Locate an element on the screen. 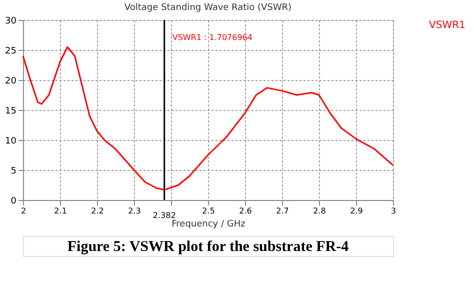 The height and width of the screenshot is (294, 474). x-axis-title: Frequency / GHz is located at coordinates (209, 225).